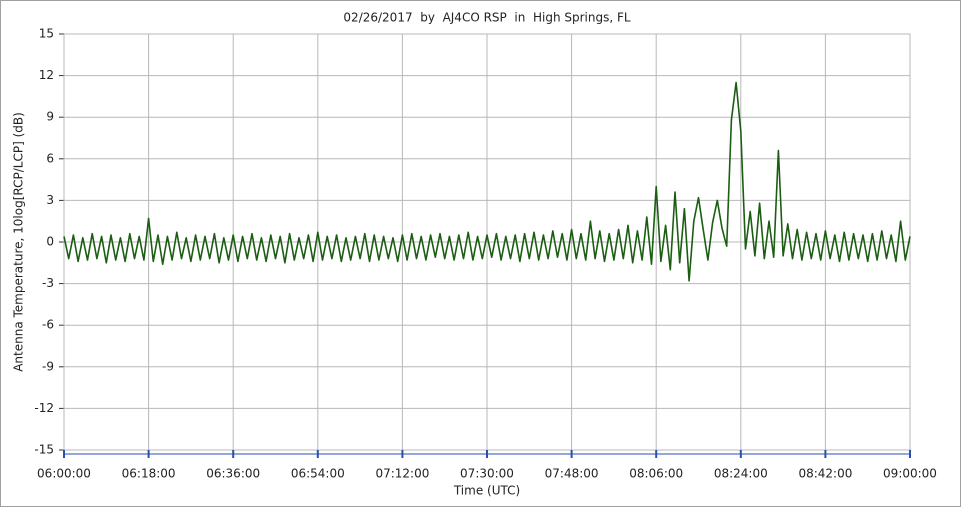  Describe the element at coordinates (50, 200) in the screenshot. I see `y-tick-label: 3` at that location.